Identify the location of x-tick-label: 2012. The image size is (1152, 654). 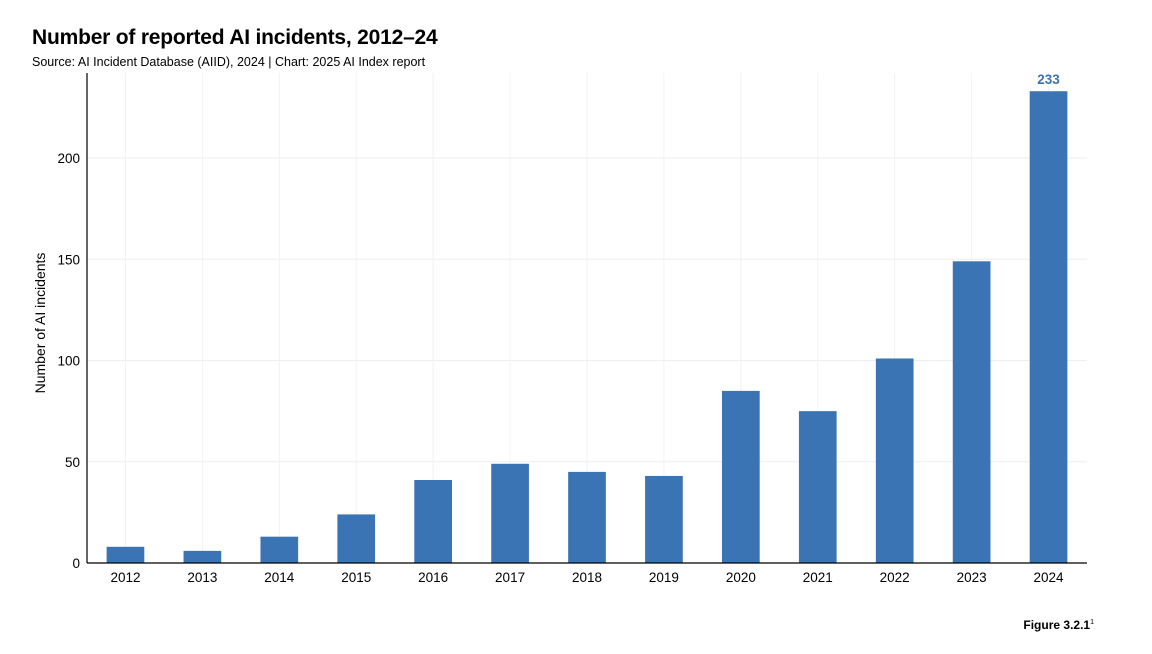
(125, 577).